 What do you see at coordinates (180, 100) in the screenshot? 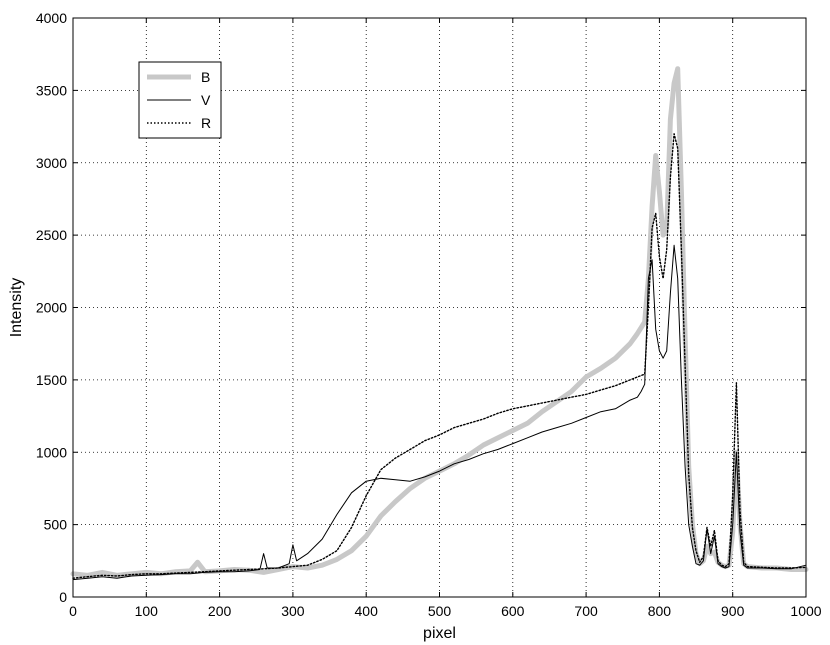
I see `legend: BVR` at bounding box center [180, 100].